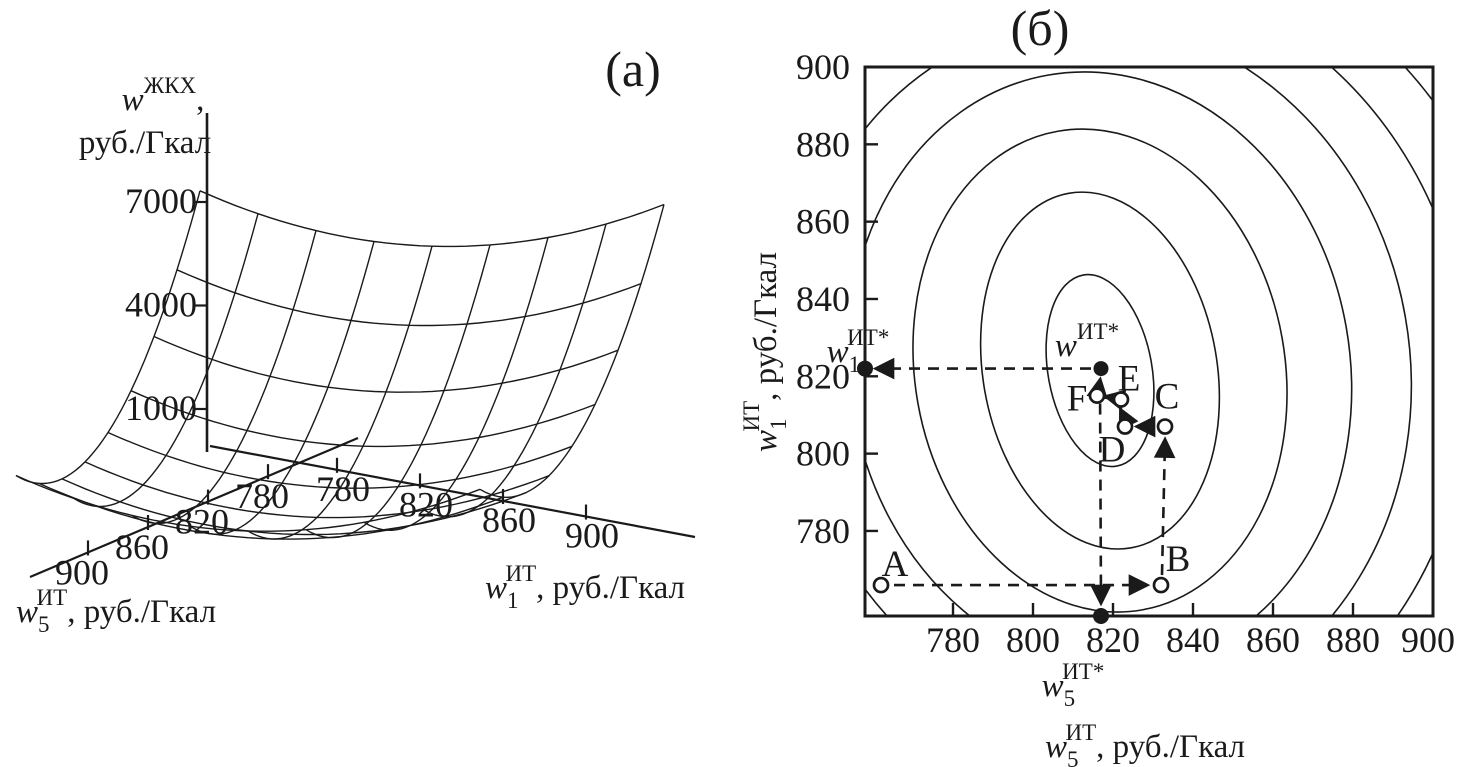  I want to click on projection-to-x-axis, so click(1101, 495).